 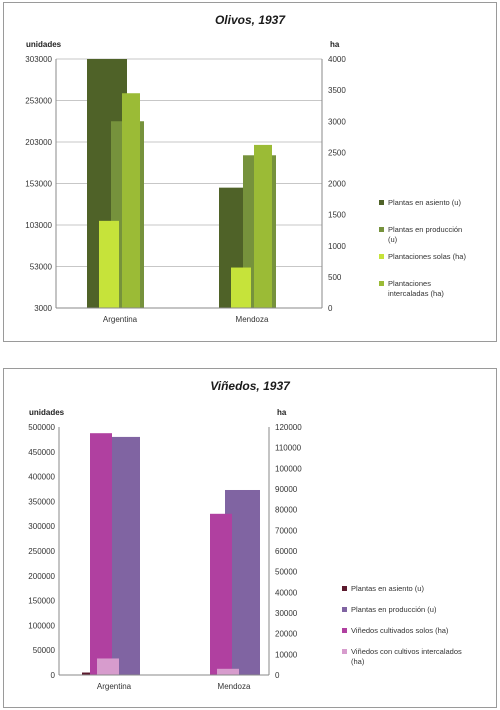 What do you see at coordinates (44, 650) in the screenshot?
I see `left-tick-label: 50000` at bounding box center [44, 650].